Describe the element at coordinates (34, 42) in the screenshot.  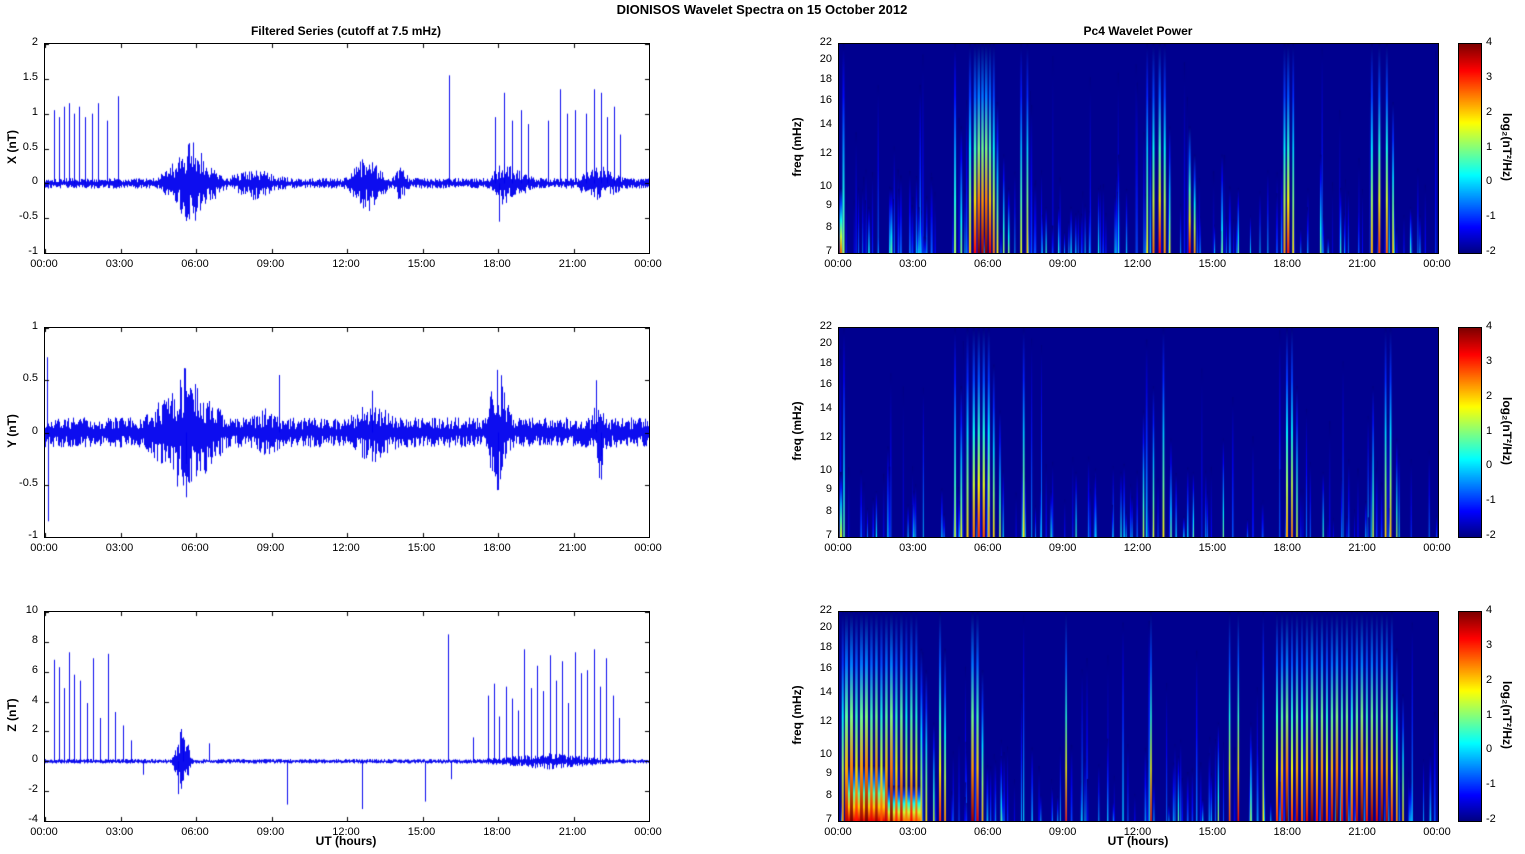
I see `y-tick-label: 2` at that location.